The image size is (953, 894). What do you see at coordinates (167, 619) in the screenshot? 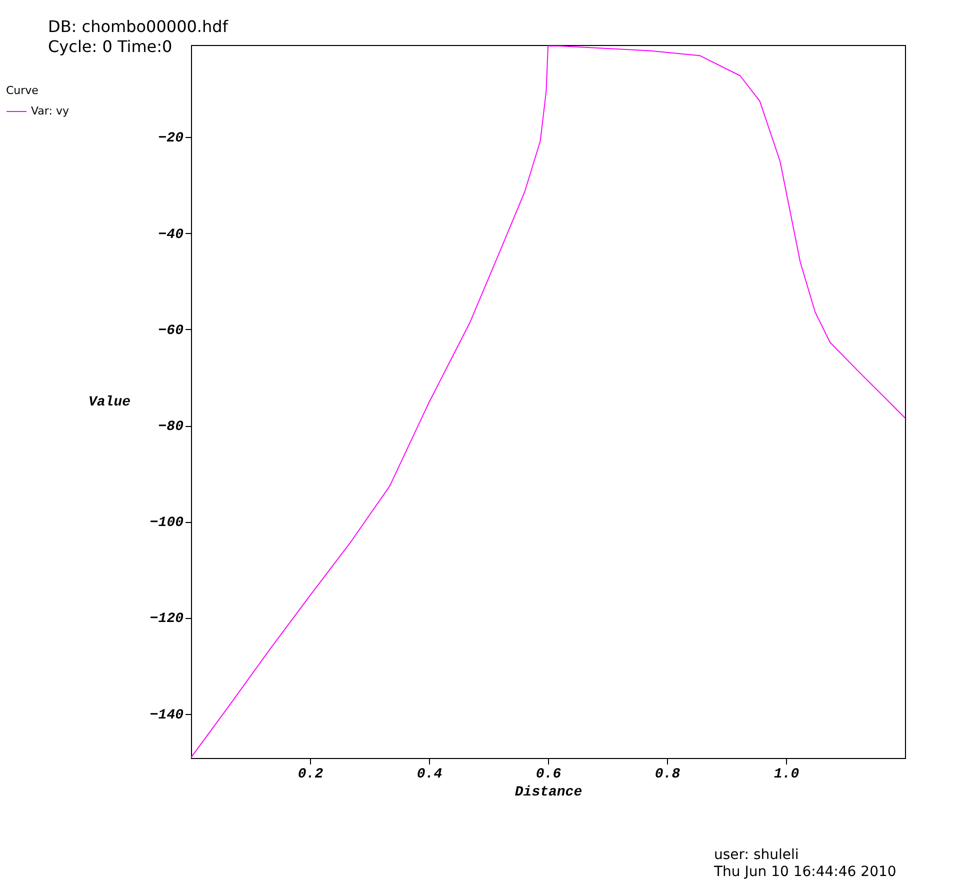
I see `y-tick-label: −120` at bounding box center [167, 619].